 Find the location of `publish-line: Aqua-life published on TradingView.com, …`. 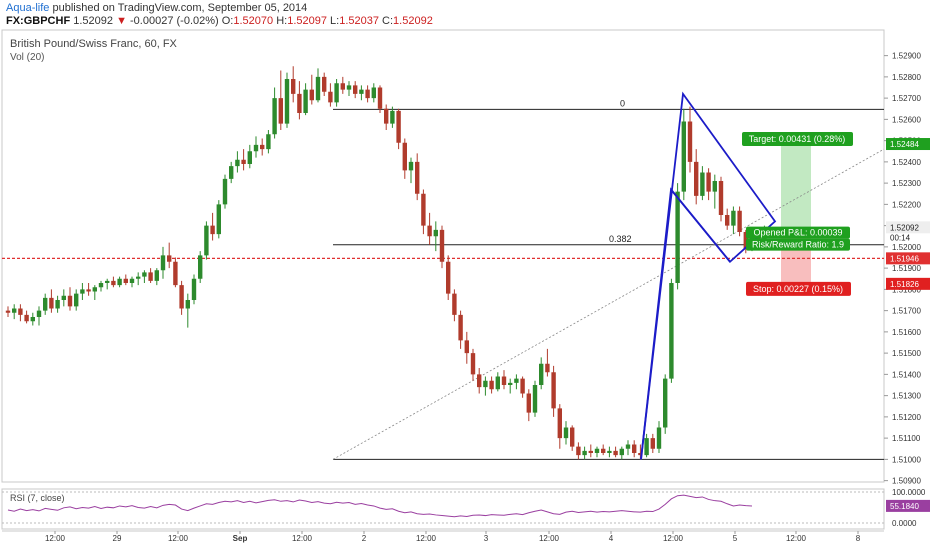

publish-line: Aqua-life published on TradingView.com, … is located at coordinates (156, 8).